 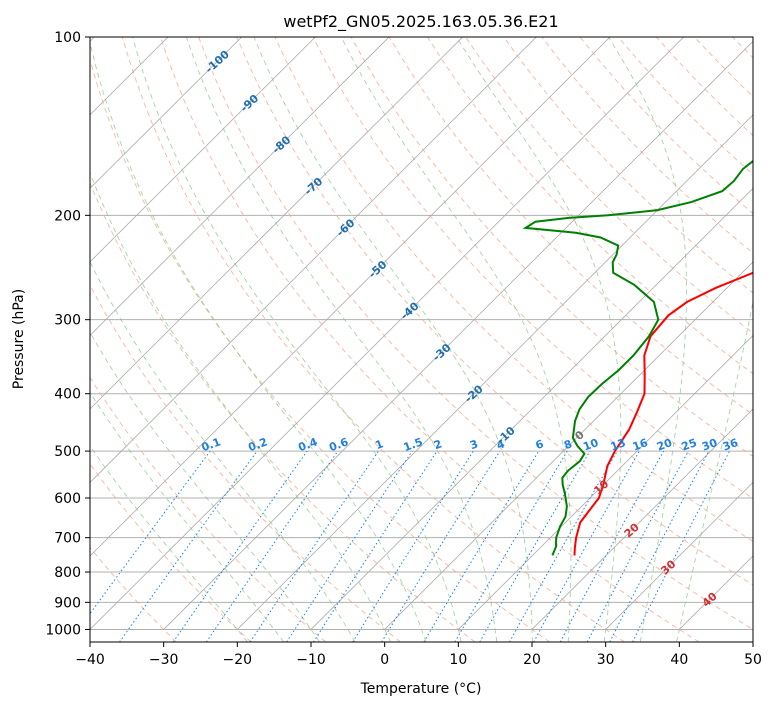 I want to click on y-tick-label: 200, so click(x=67, y=216).